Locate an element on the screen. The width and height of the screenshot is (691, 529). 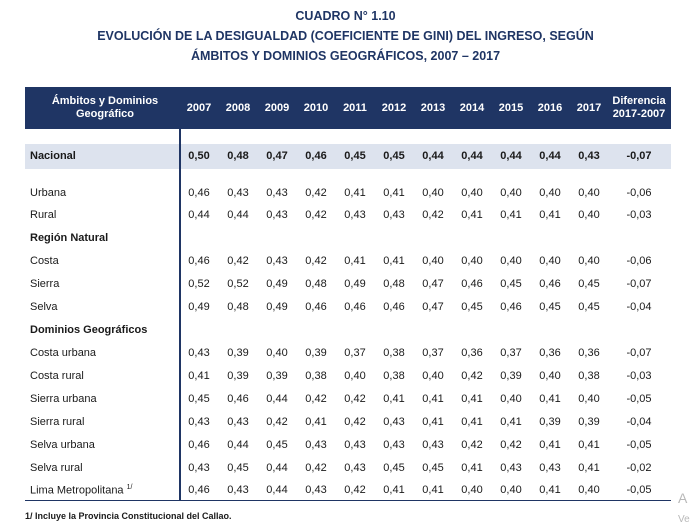
footnote-marker: 1/ is located at coordinates (129, 487).